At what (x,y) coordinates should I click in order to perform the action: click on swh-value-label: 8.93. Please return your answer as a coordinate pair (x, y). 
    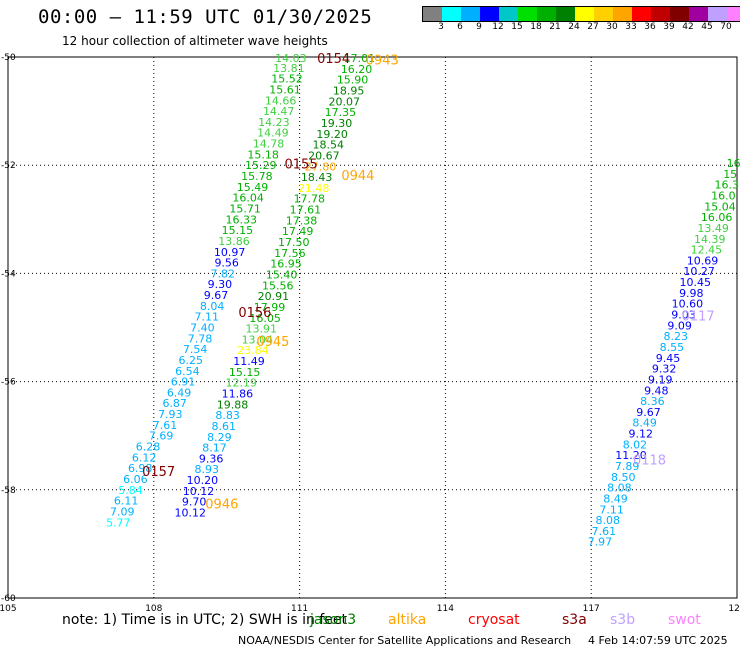
    Looking at the image, I should click on (207, 469).